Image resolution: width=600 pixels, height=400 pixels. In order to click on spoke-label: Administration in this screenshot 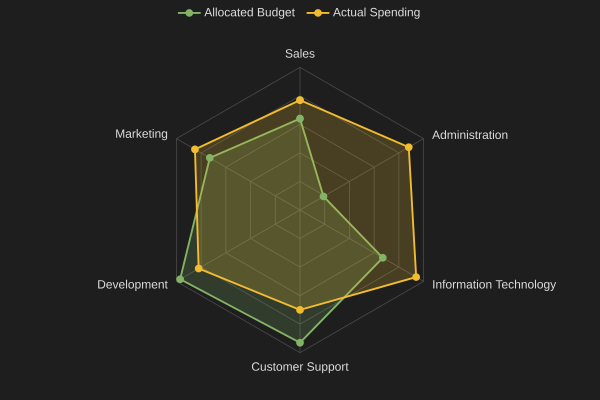, I will do `click(470, 135)`.